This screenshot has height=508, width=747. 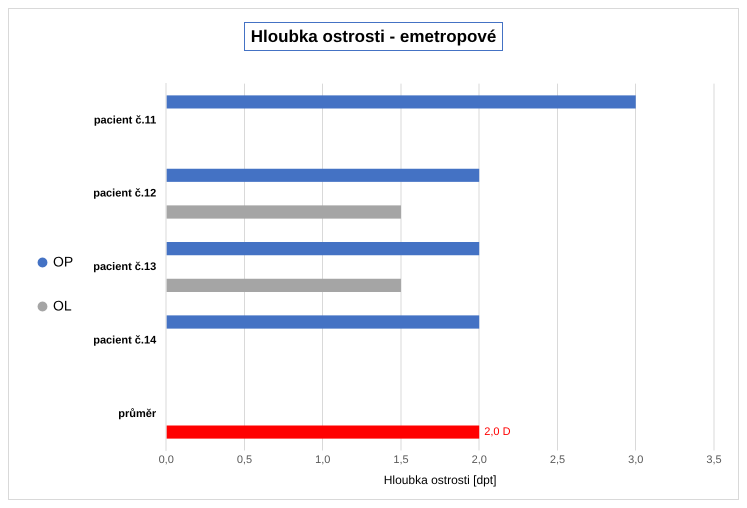 I want to click on legend-label: OP, so click(x=63, y=261).